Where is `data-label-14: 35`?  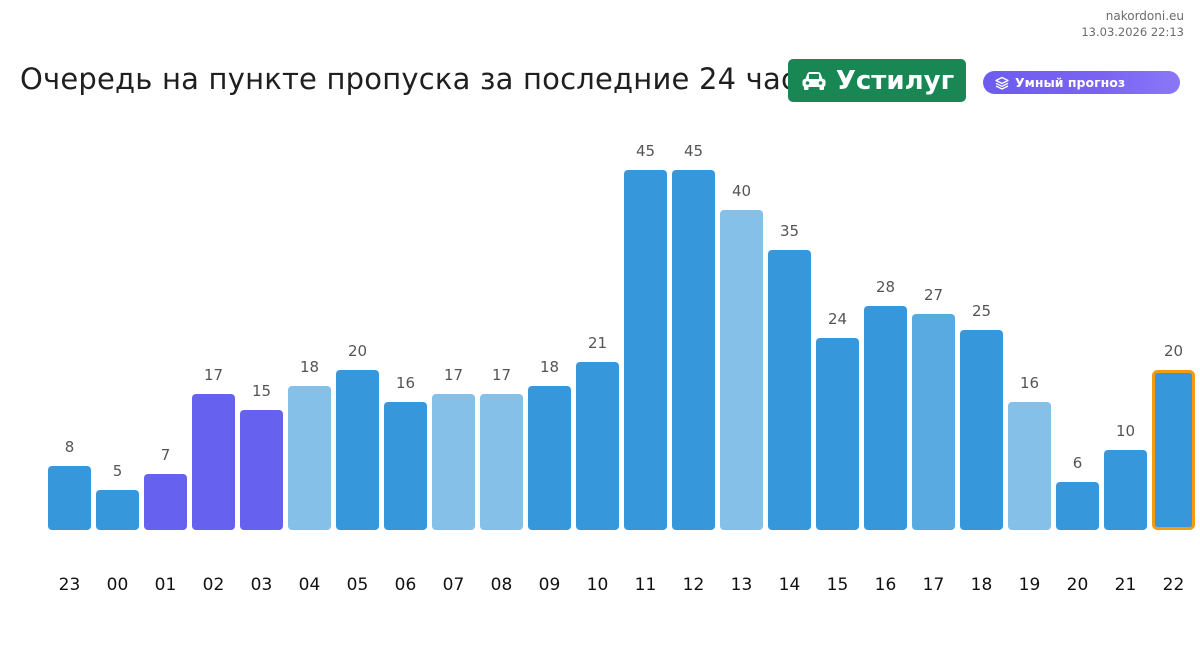 data-label-14: 35 is located at coordinates (789, 231).